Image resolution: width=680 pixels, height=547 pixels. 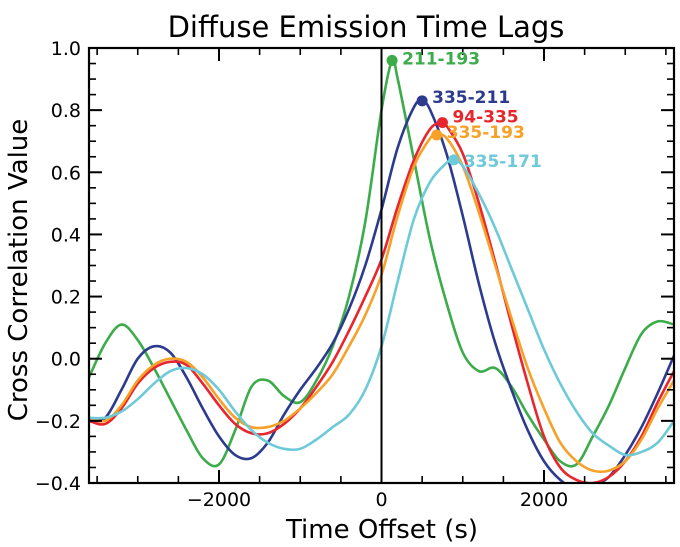 I want to click on chart-title: Diffuse Emission Time Lags, so click(x=366, y=27).